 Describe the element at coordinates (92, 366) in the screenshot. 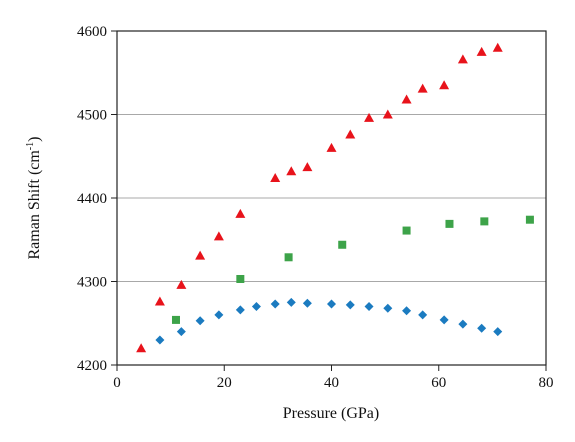

I see `y-tick-label: 4200` at that location.